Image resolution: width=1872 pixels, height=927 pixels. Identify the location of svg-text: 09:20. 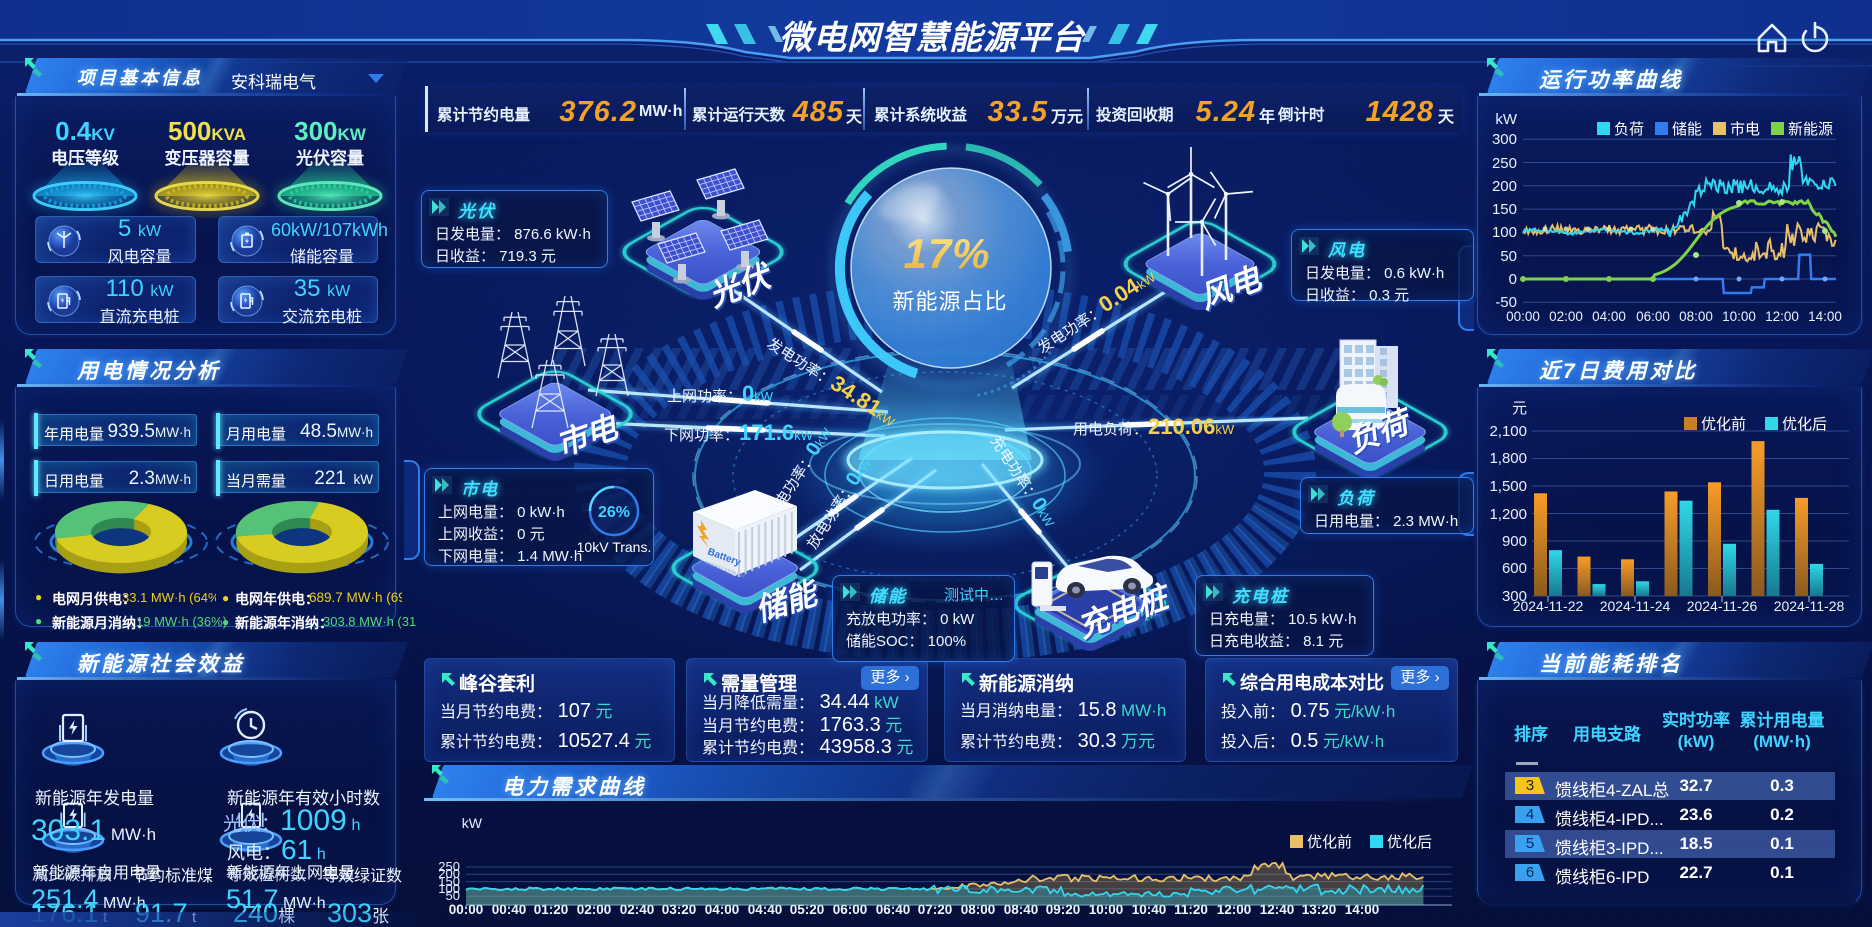
(1063, 909).